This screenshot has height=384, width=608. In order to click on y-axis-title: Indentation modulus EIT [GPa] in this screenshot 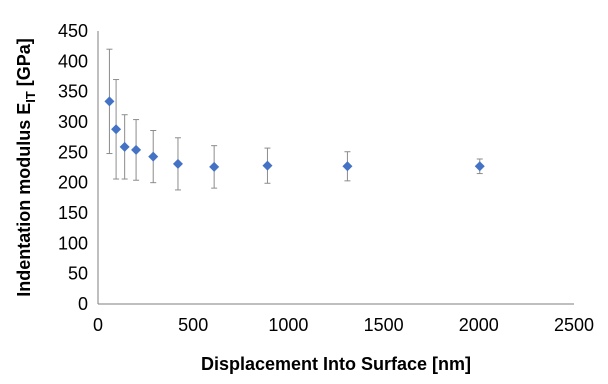, I will do `click(26, 167)`.